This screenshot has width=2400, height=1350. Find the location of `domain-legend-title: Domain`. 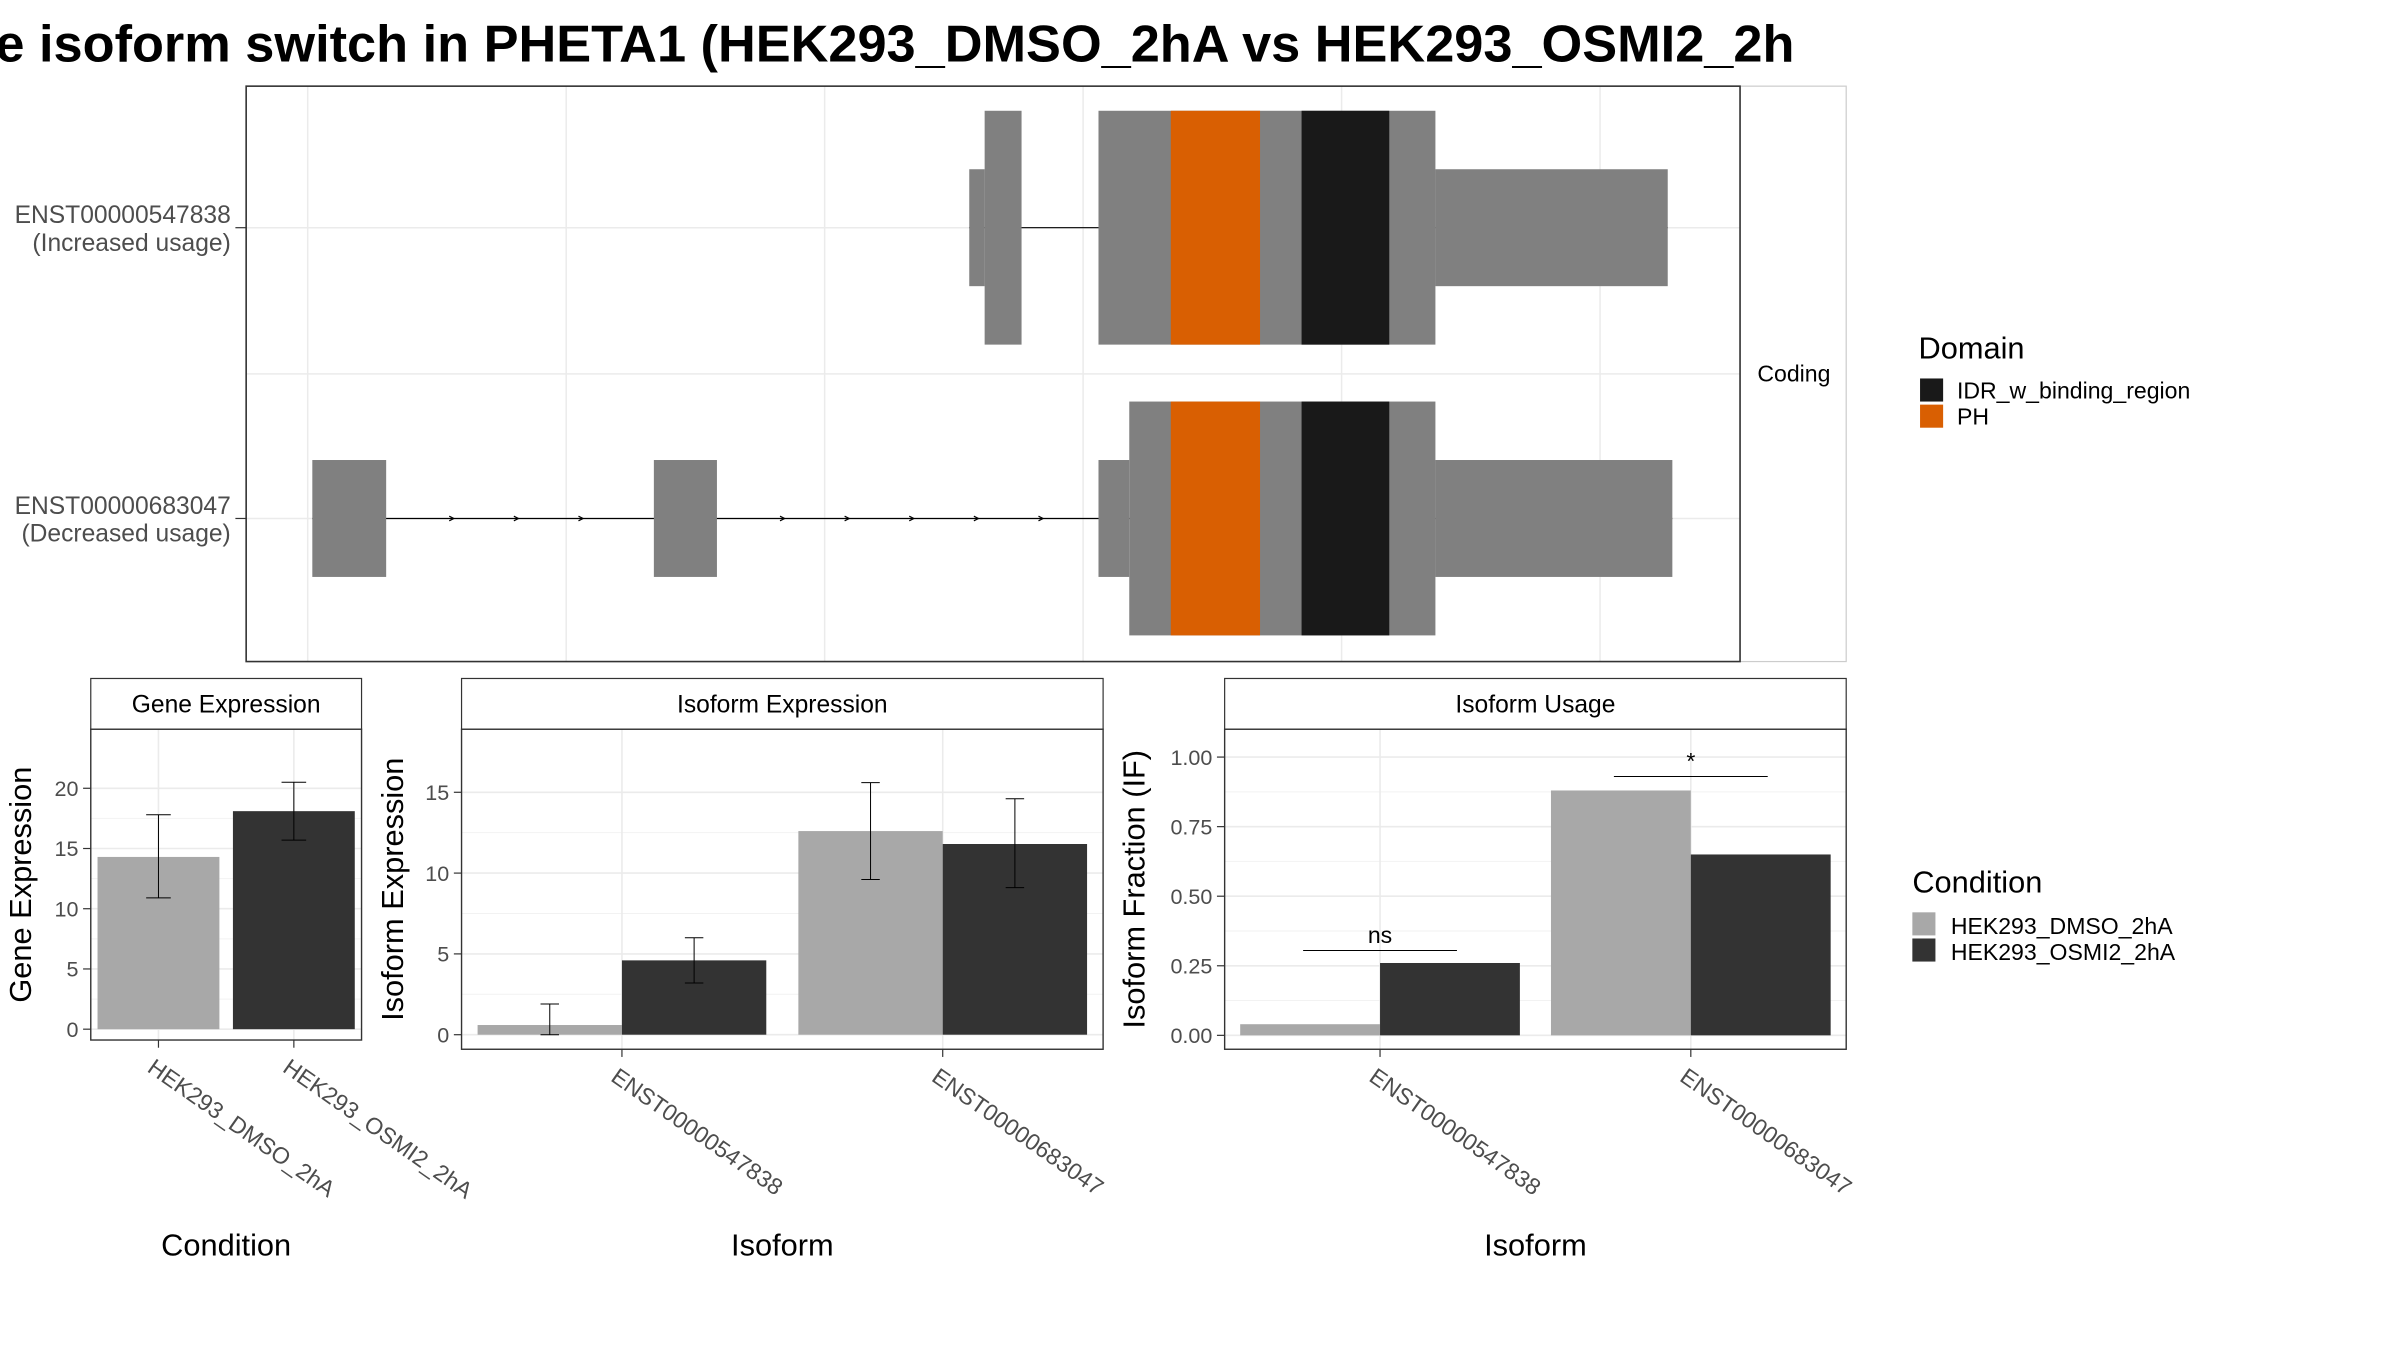

domain-legend-title: Domain is located at coordinates (1972, 347).